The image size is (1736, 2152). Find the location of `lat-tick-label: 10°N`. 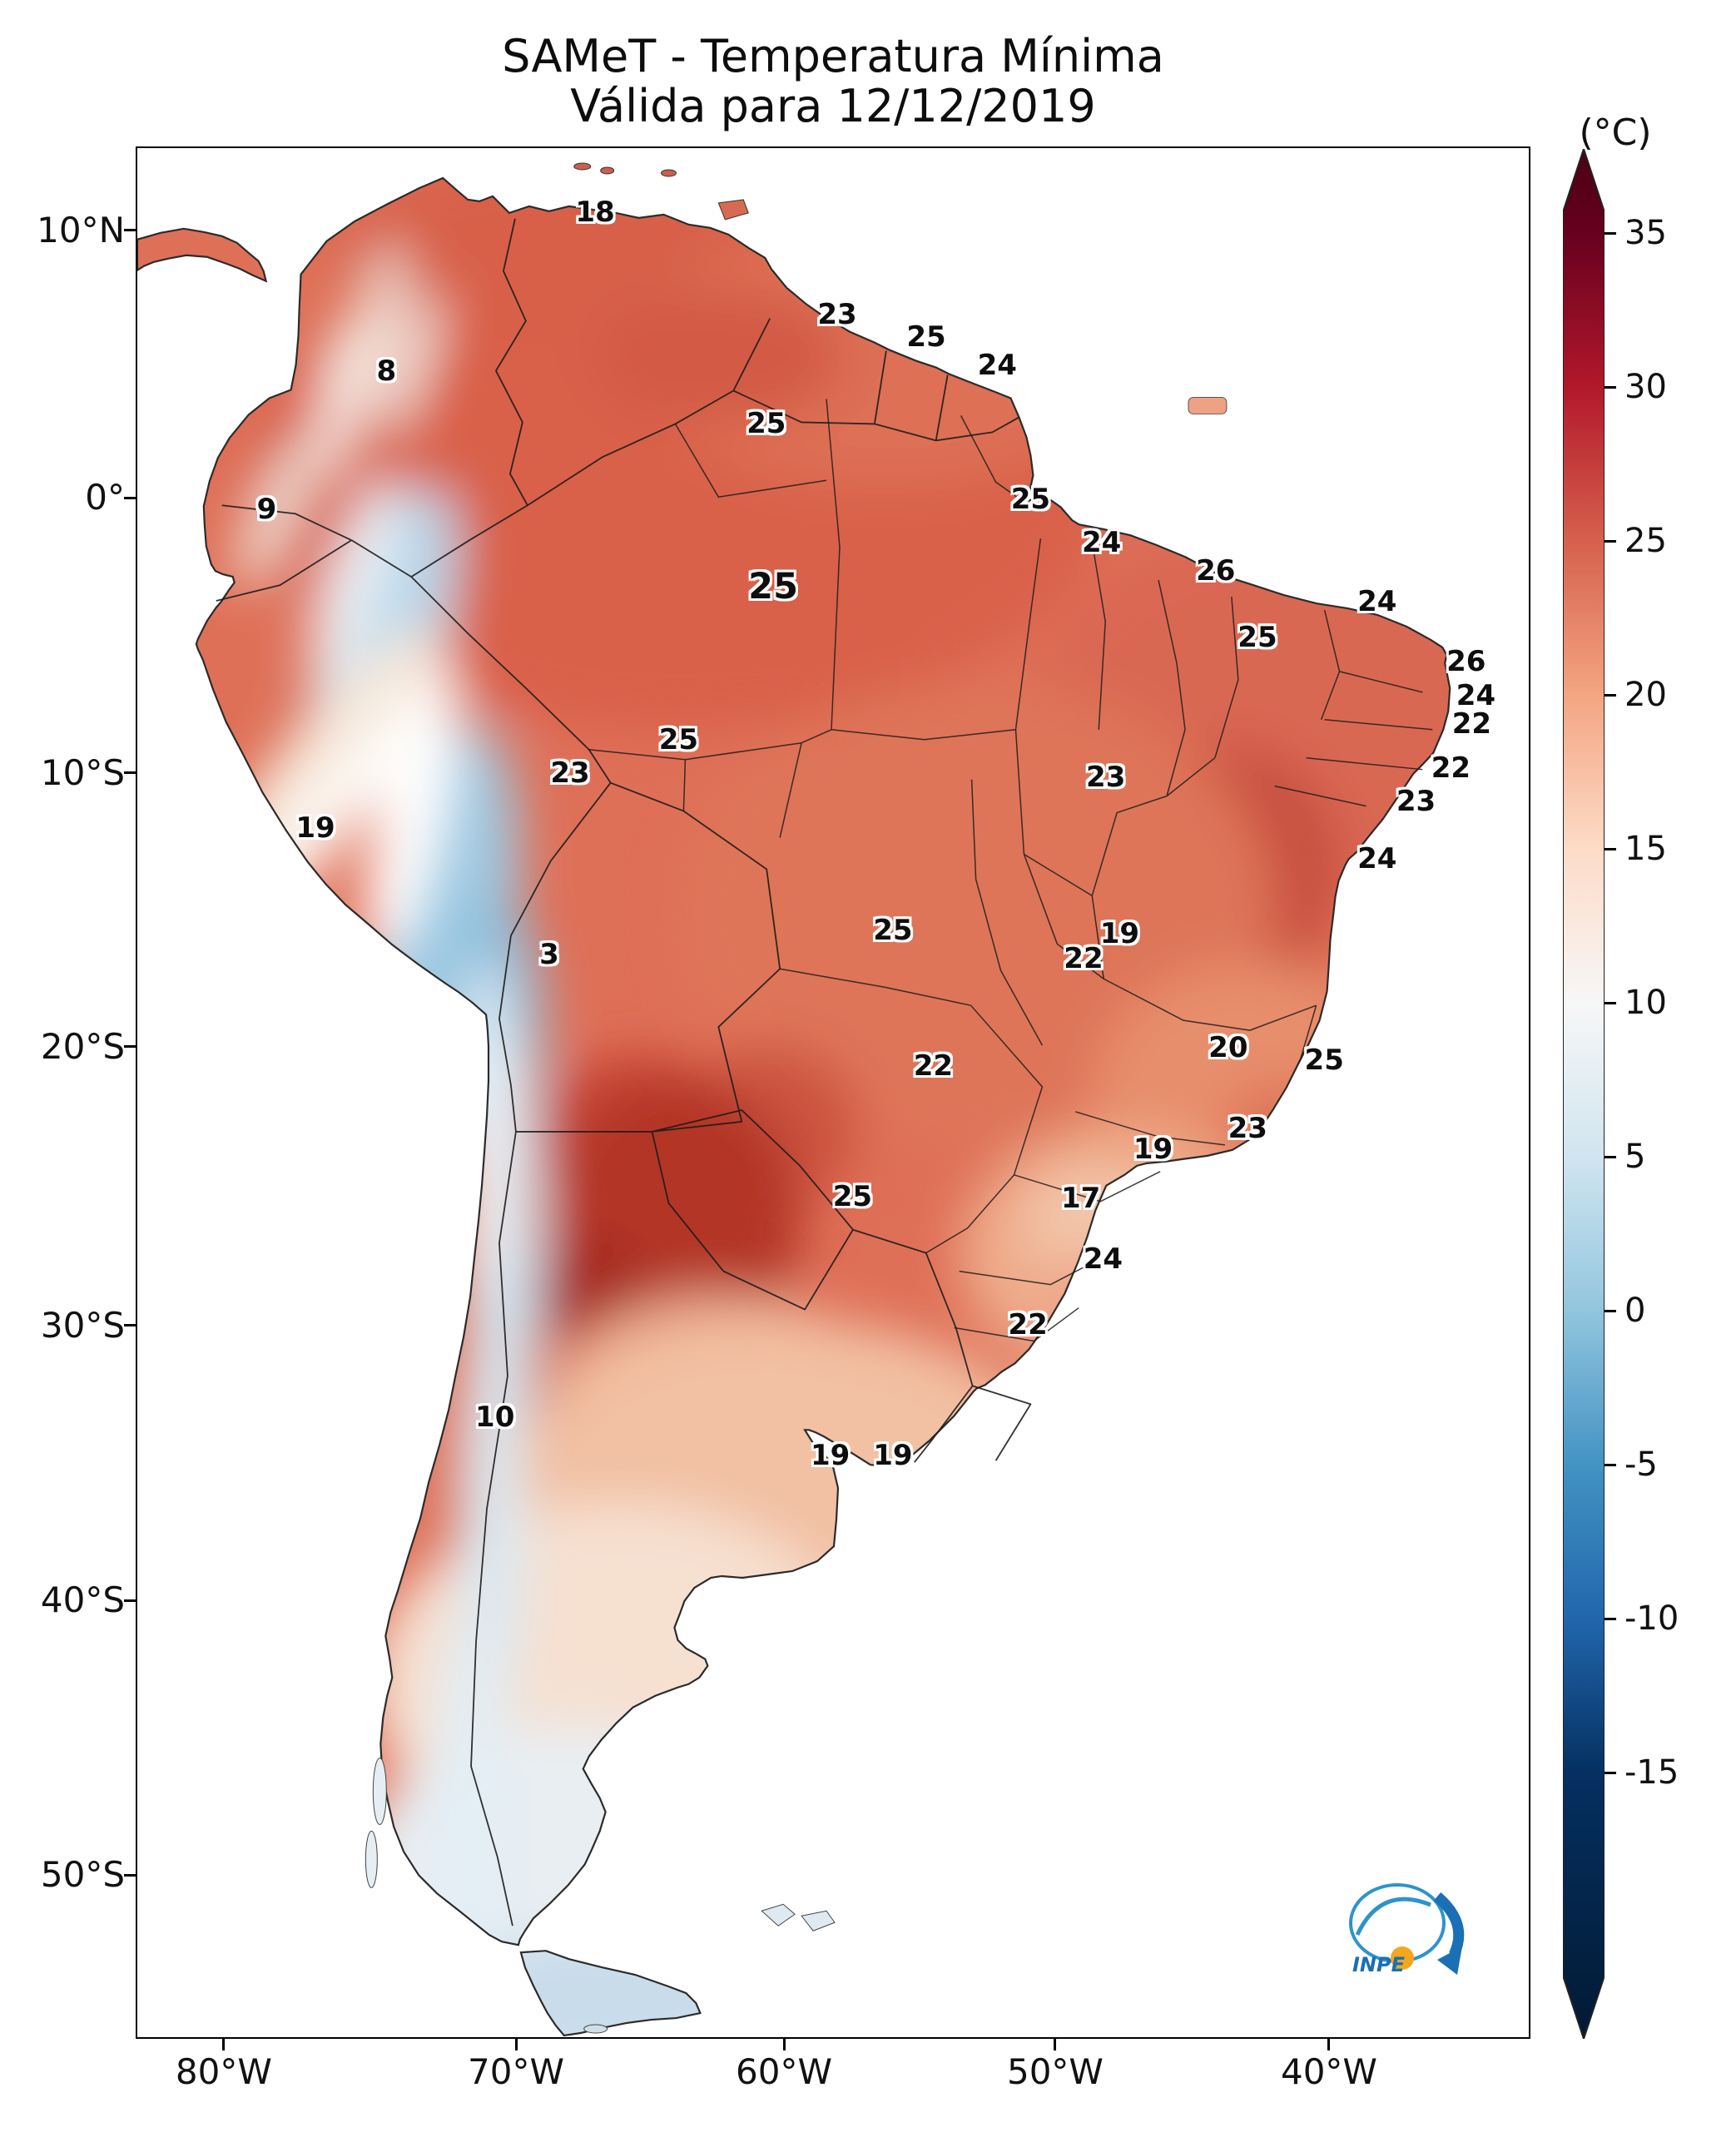

lat-tick-label: 10°N is located at coordinates (81, 229).